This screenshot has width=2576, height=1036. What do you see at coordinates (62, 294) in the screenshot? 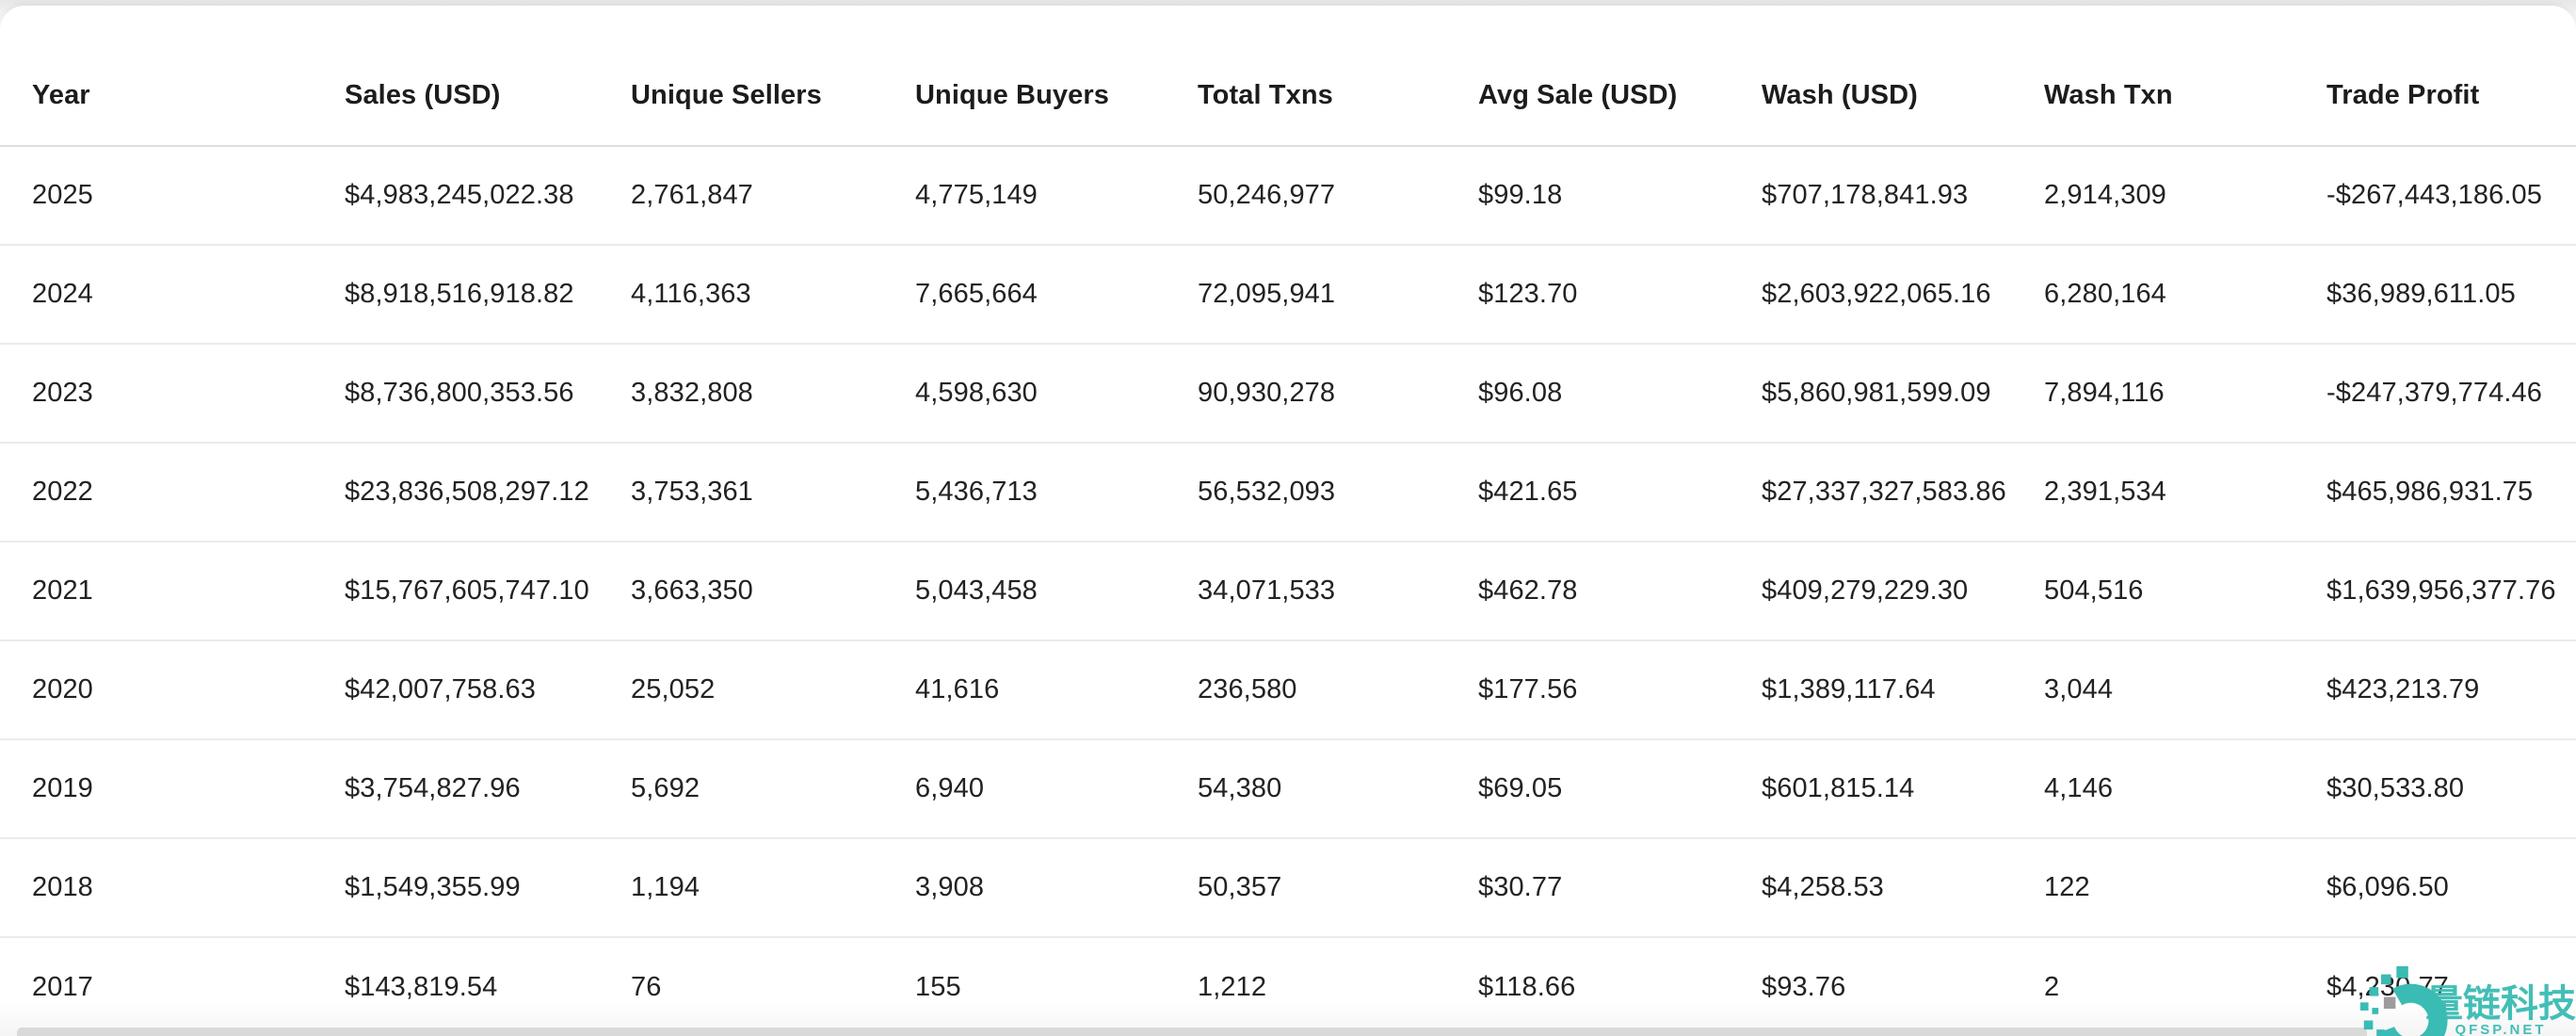
I see `table-cell: 2024` at bounding box center [62, 294].